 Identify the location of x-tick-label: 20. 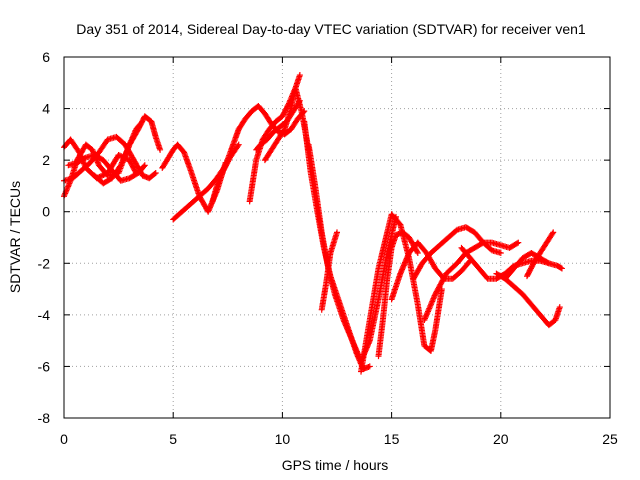
(501, 439).